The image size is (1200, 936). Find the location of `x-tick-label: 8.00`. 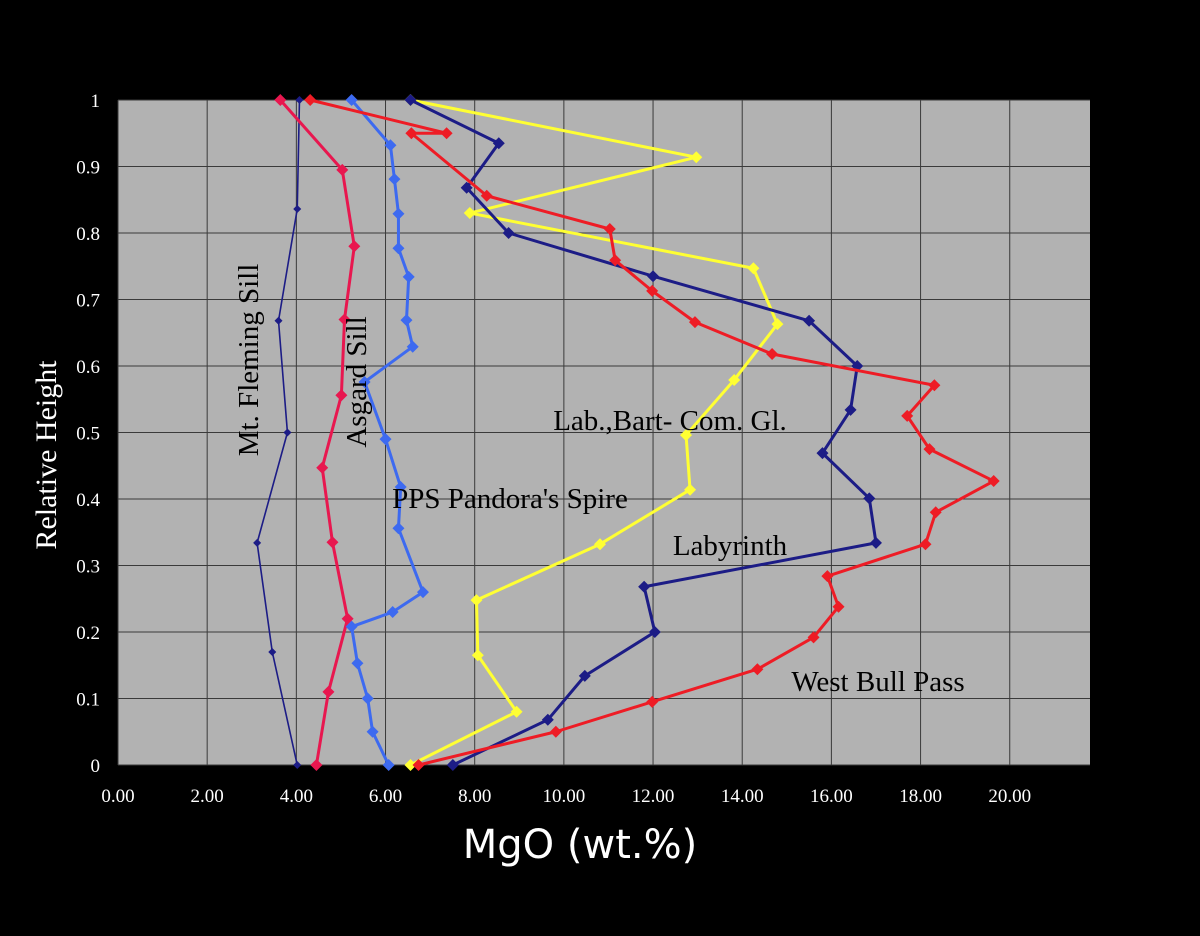

x-tick-label: 8.00 is located at coordinates (474, 796).